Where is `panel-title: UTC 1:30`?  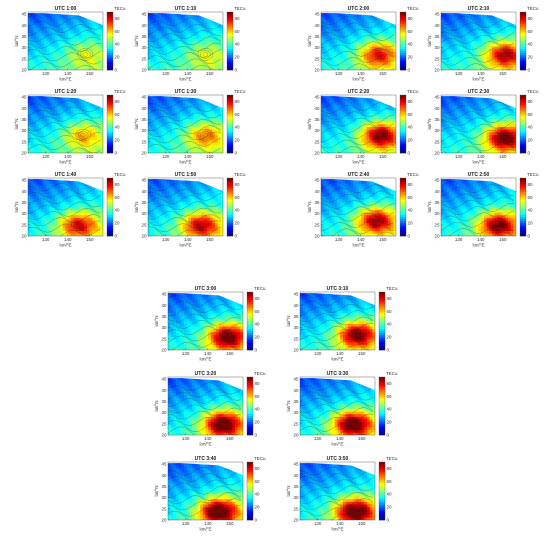
panel-title: UTC 1:30 is located at coordinates (186, 92).